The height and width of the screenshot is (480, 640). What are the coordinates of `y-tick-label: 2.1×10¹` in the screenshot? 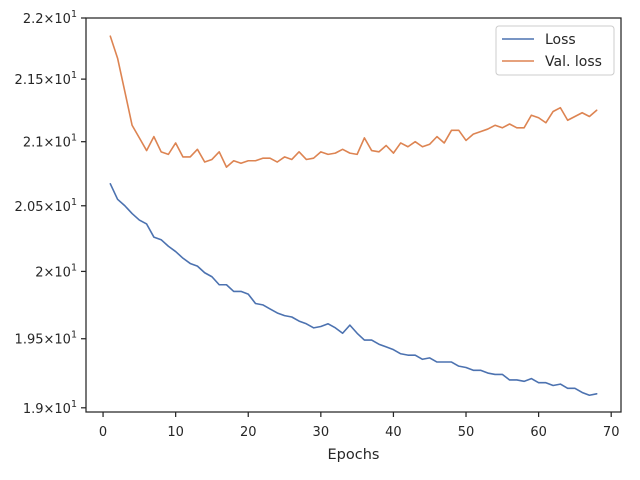 It's located at (50, 142).